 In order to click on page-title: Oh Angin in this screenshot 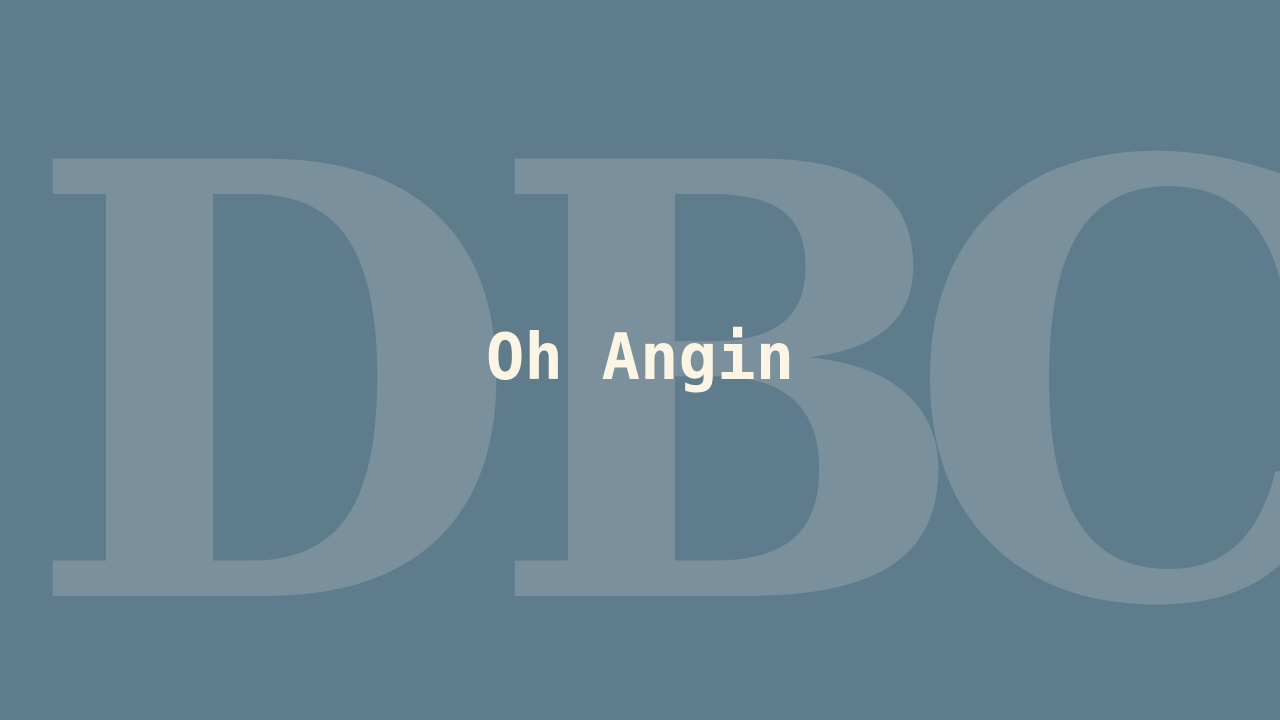, I will do `click(640, 358)`.